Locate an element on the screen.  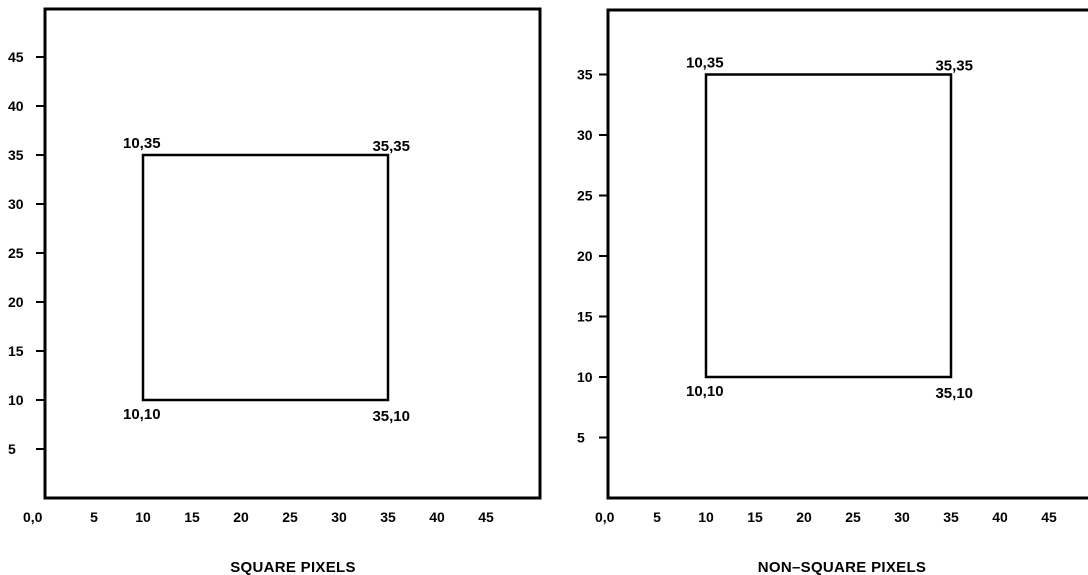
square-pixels-x-axis: 5 10 15 20 25 30 35 40 45 is located at coordinates (292, 517).